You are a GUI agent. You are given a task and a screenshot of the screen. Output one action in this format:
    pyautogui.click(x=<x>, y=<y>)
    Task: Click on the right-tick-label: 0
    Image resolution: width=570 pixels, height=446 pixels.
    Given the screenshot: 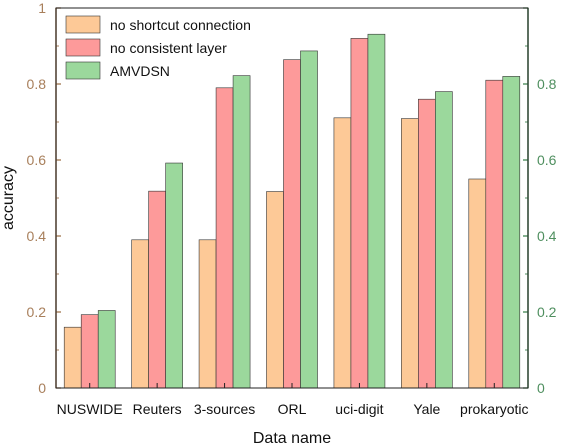 What is the action you would take?
    pyautogui.click(x=541, y=388)
    